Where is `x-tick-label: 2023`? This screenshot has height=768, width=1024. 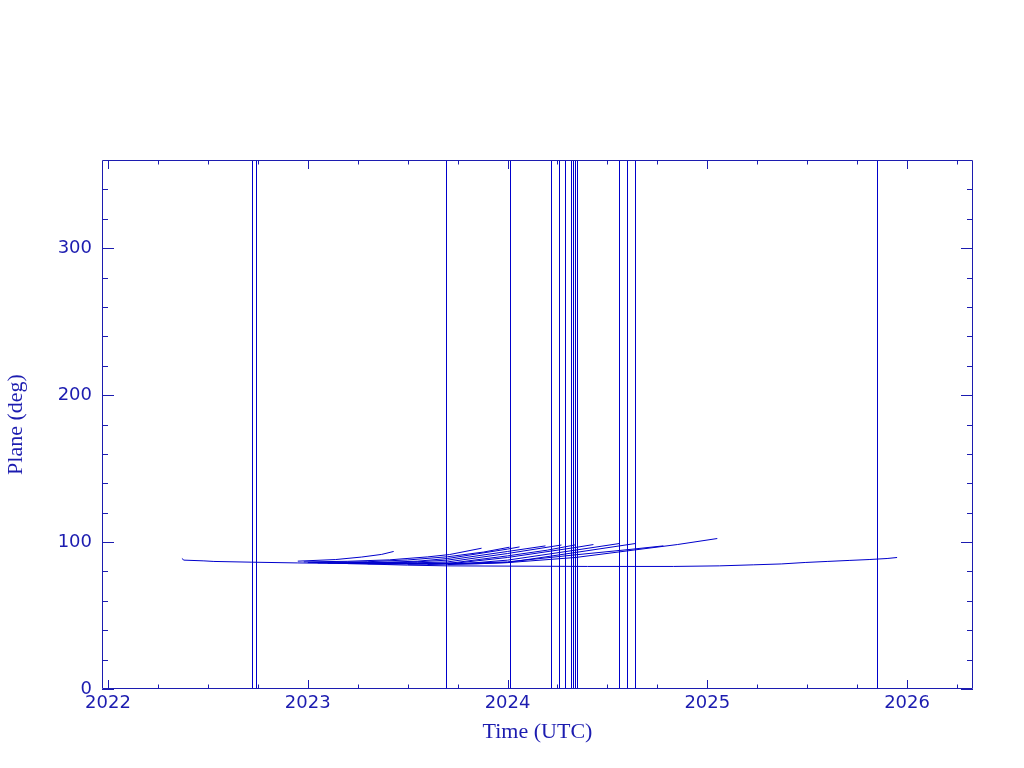
x-tick-label: 2023 is located at coordinates (307, 702).